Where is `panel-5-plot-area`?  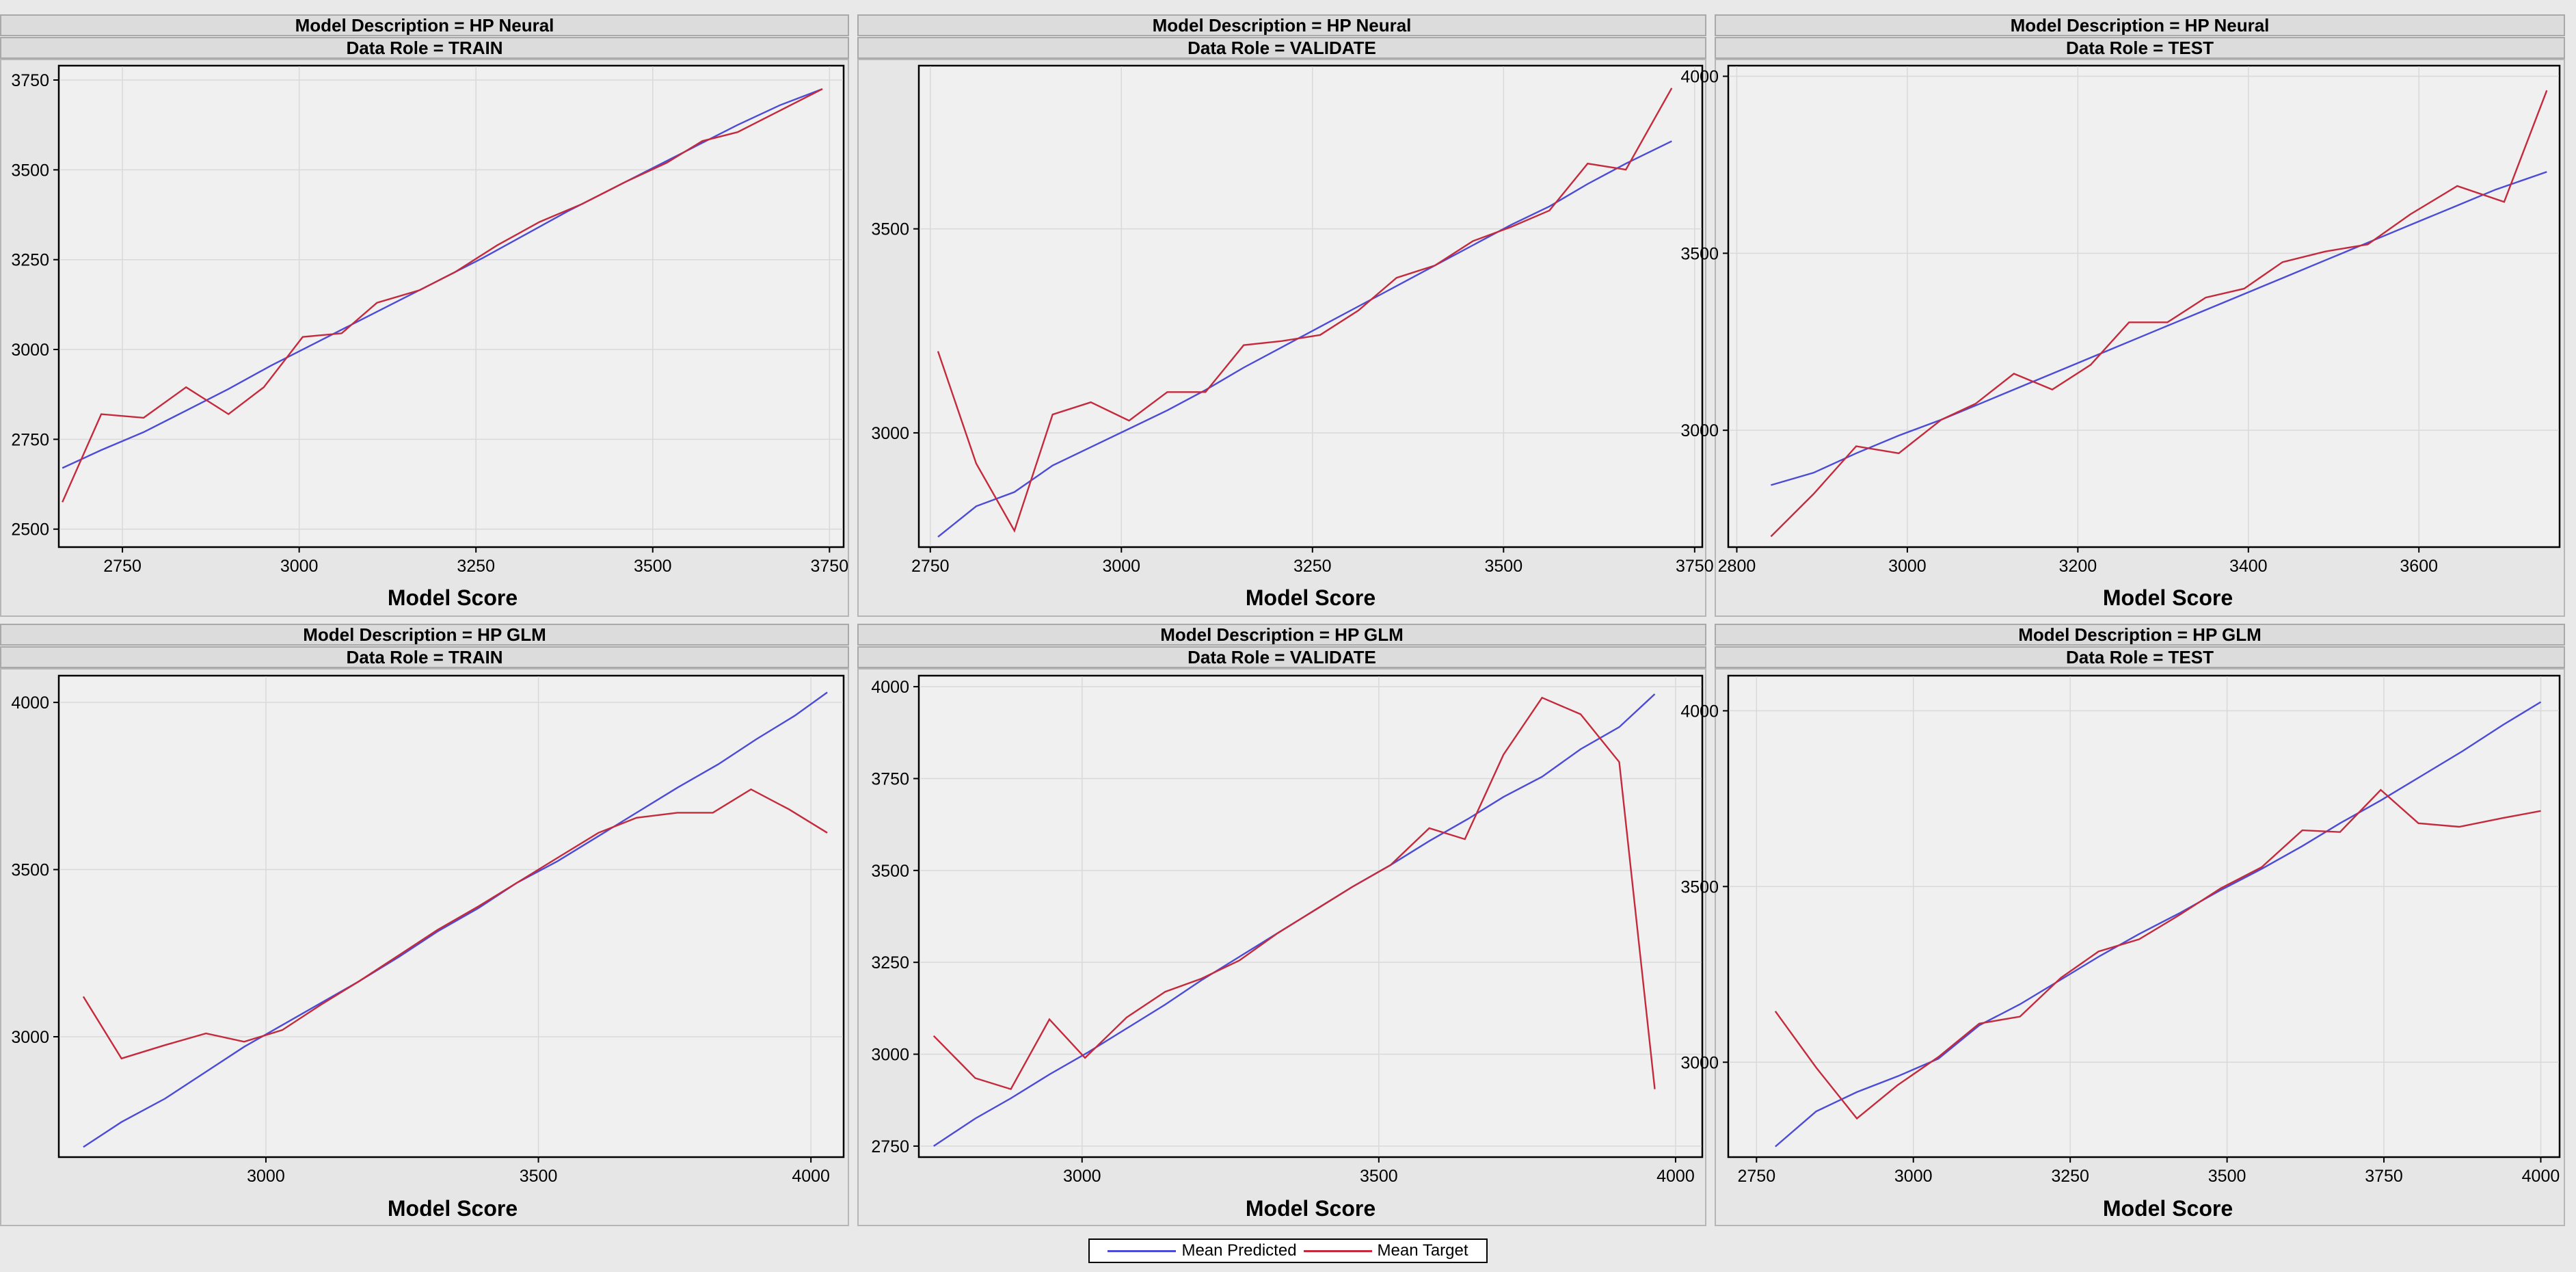 panel-5-plot-area is located at coordinates (1310, 916).